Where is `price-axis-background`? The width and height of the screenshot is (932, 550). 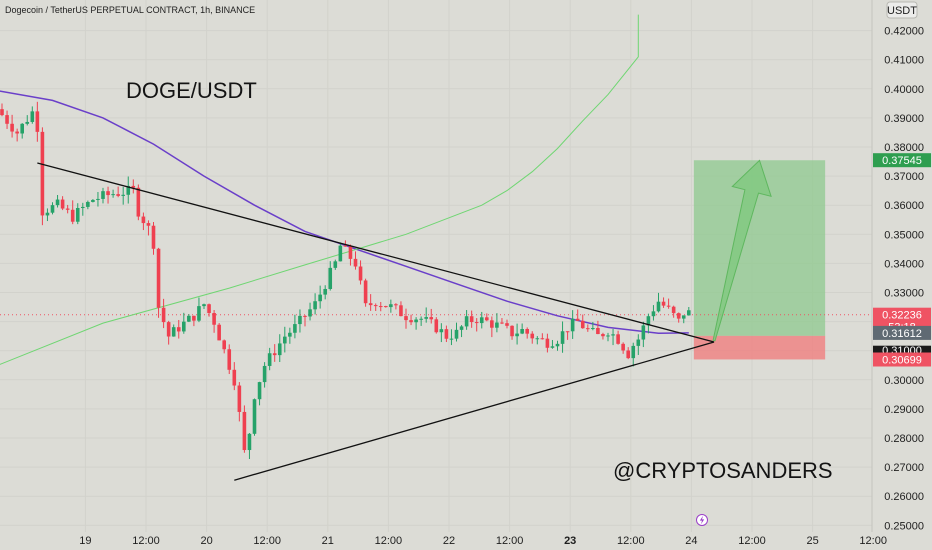 price-axis-background is located at coordinates (902, 275).